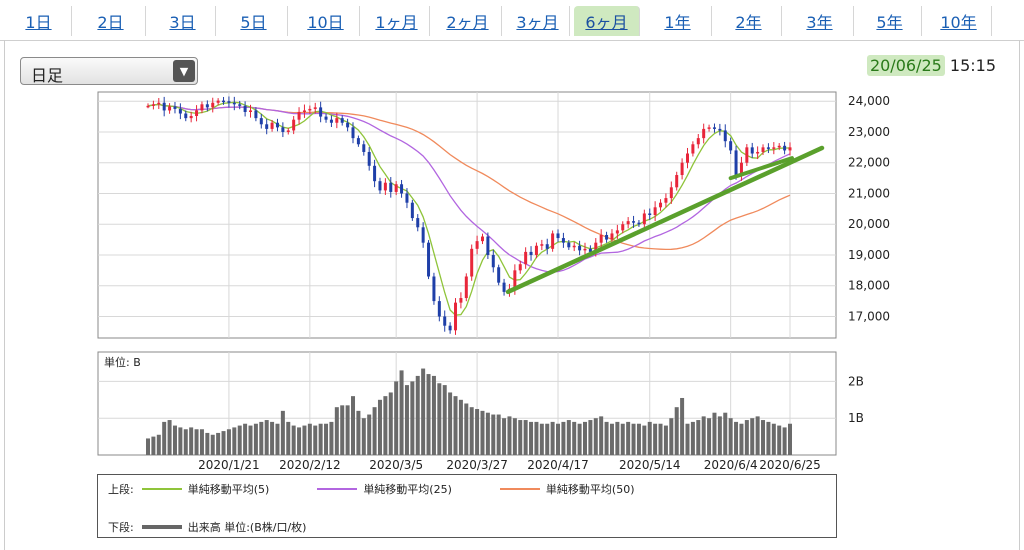 This screenshot has height=550, width=1024. Describe the element at coordinates (538, 21) in the screenshot. I see `tab-3ヶ月: 3ヶ月` at that location.